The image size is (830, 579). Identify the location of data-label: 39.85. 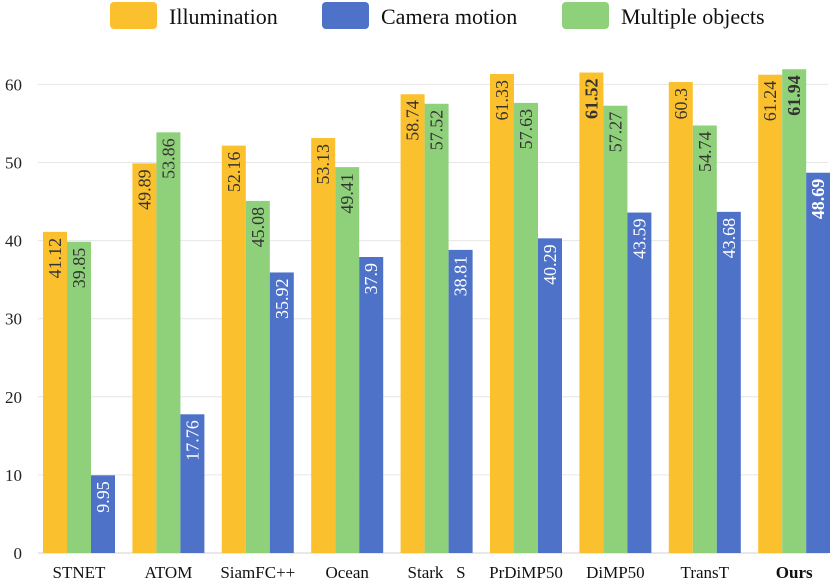
(79, 268).